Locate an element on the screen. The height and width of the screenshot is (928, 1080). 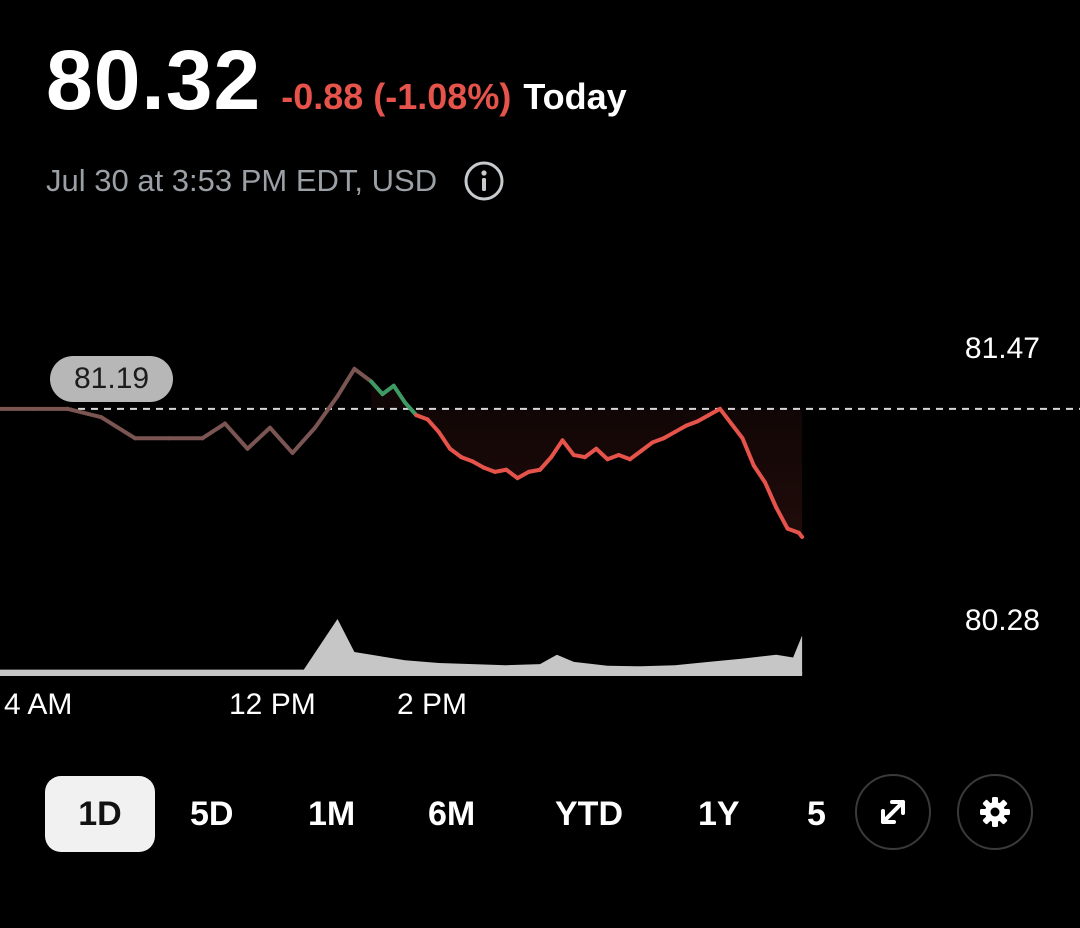
range-1m-button: 1M is located at coordinates (332, 814).